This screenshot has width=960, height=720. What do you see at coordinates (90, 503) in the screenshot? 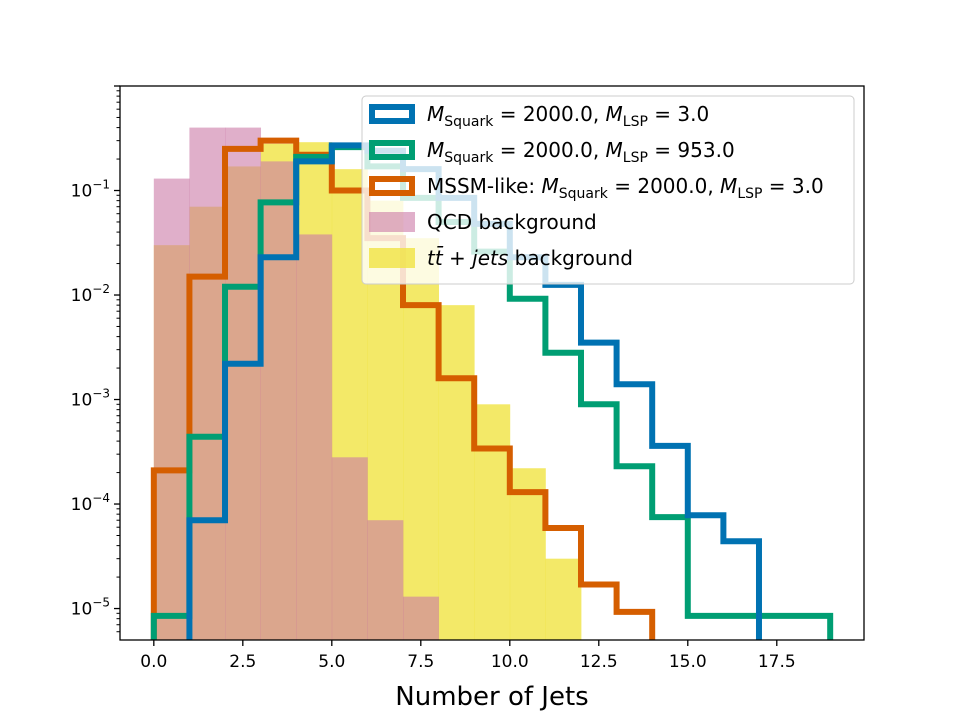
I see `y-tick-label: 10⁻⁴` at bounding box center [90, 503].